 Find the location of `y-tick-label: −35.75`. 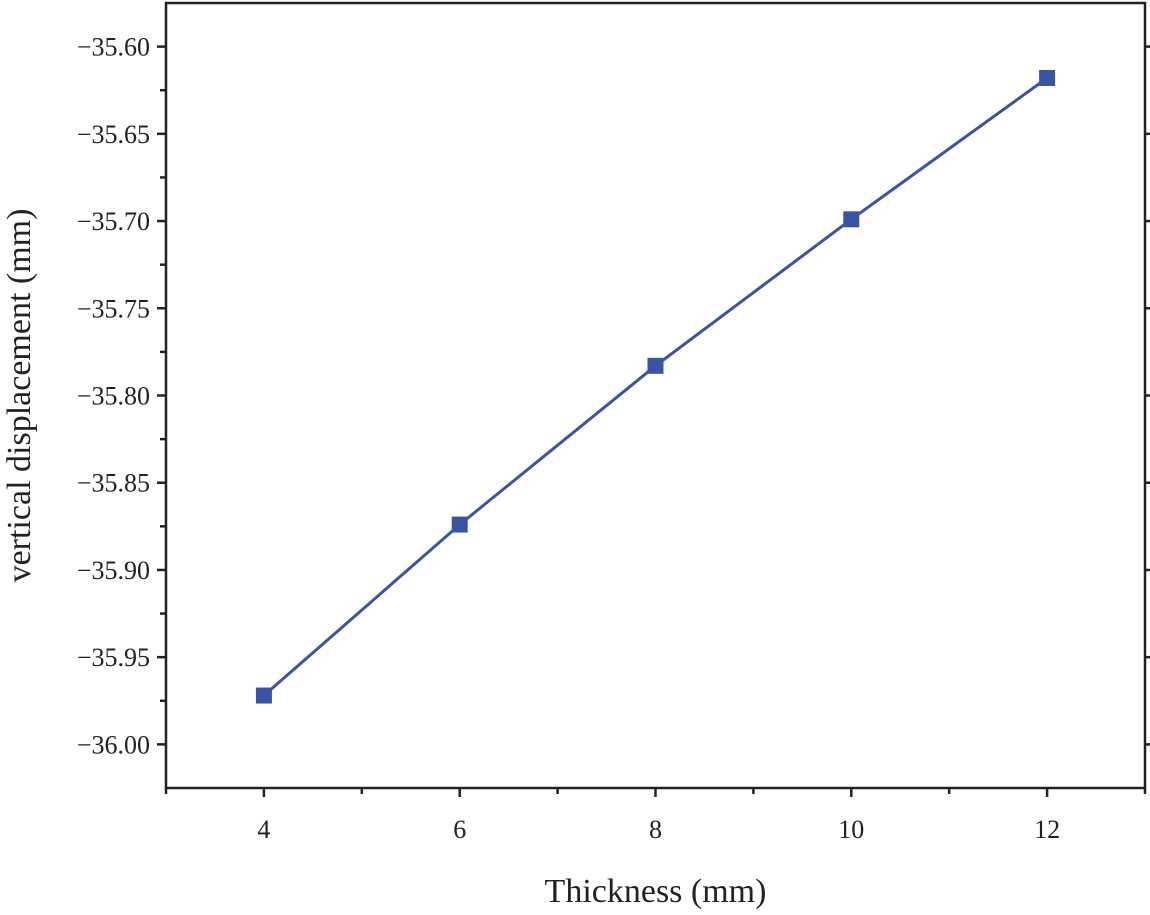

y-tick-label: −35.75 is located at coordinates (113, 308).